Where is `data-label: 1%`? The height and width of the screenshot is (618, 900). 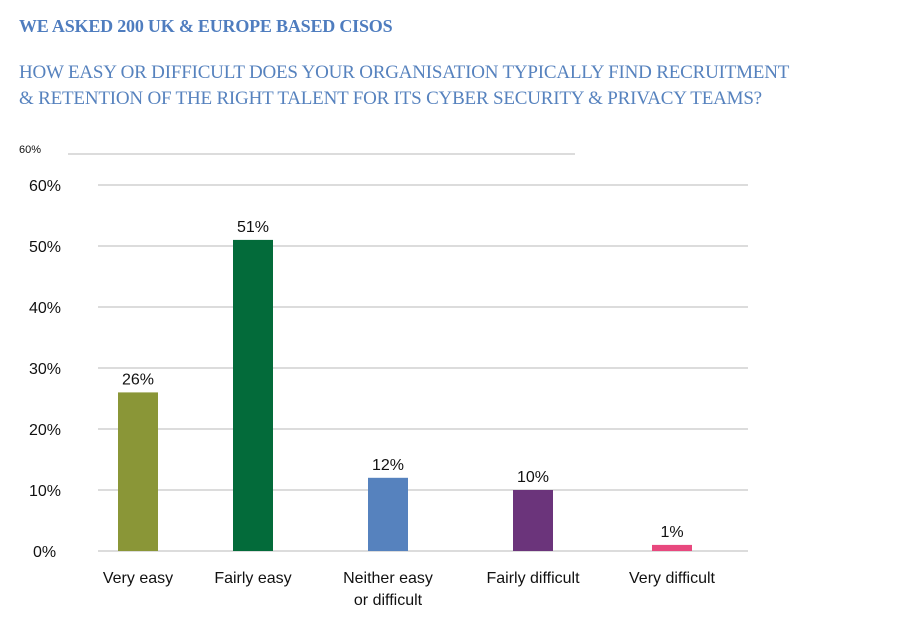 data-label: 1% is located at coordinates (671, 532).